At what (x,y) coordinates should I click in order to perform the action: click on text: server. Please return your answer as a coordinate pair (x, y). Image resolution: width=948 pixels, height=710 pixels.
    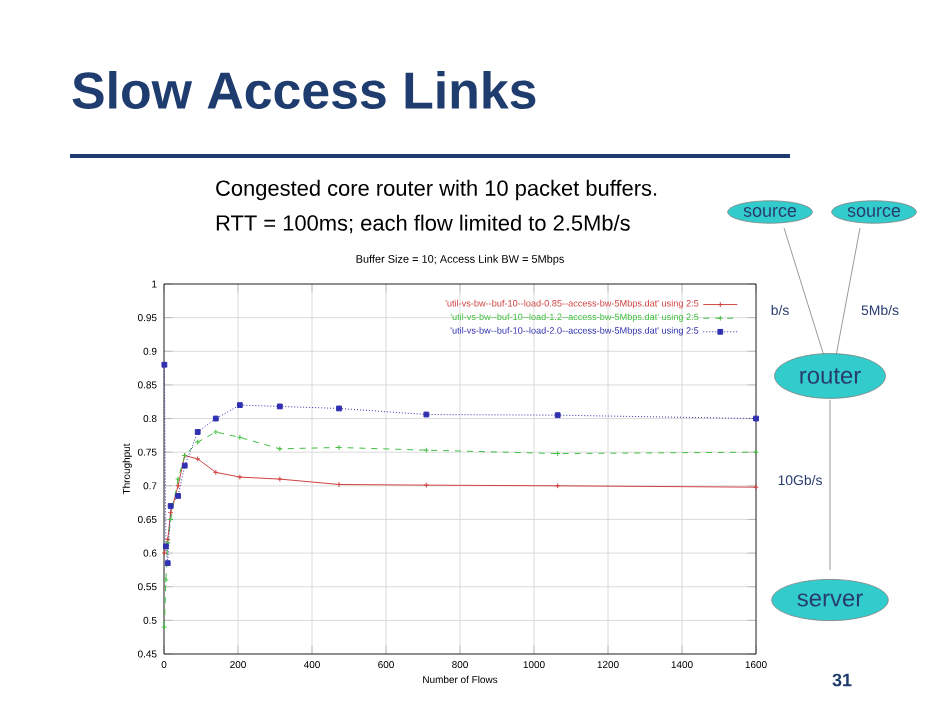
    Looking at the image, I should click on (830, 600).